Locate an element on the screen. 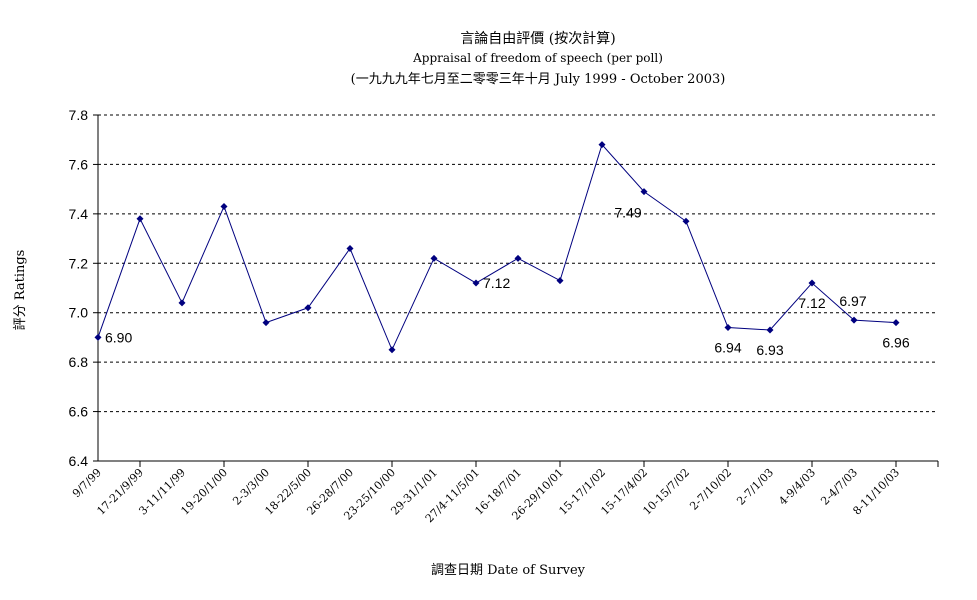 This screenshot has height=600, width=977. x-tick-label-0: 9/7/99 is located at coordinates (87, 483).